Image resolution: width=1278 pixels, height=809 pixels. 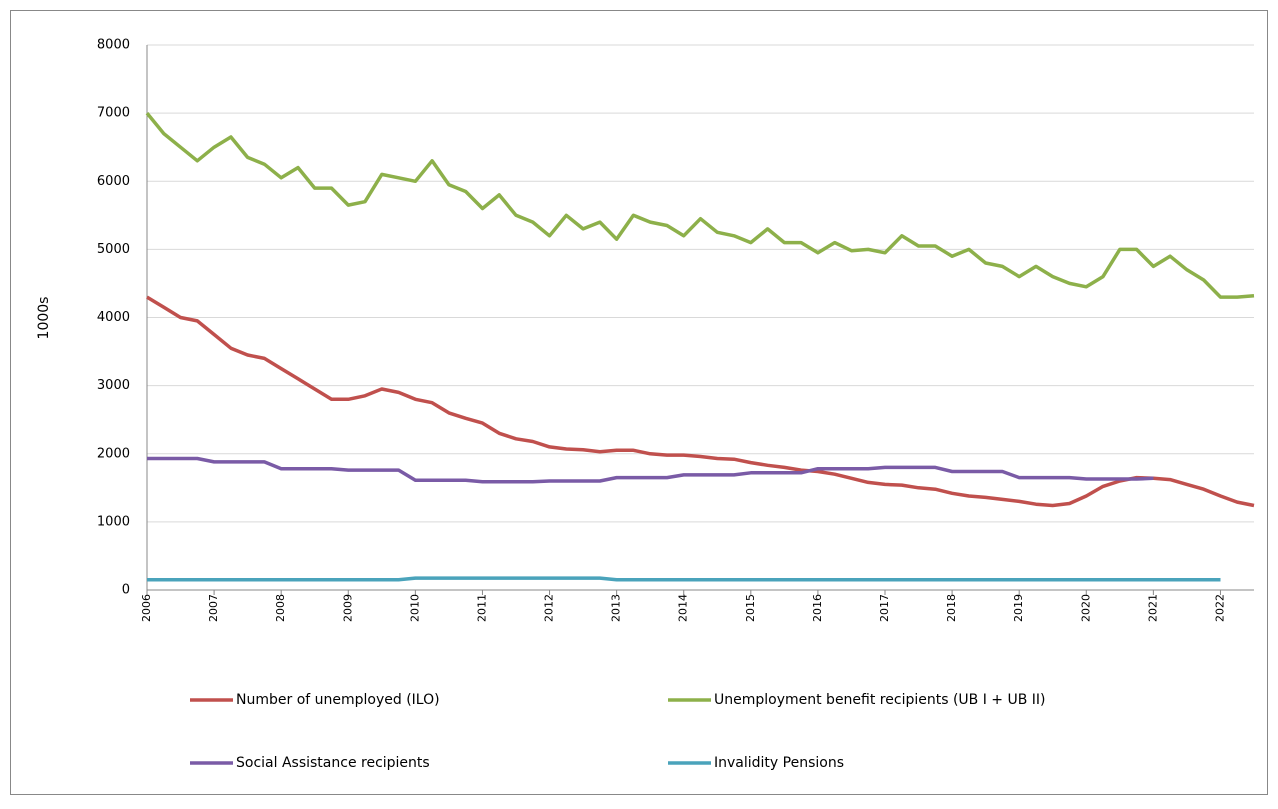 What do you see at coordinates (126, 590) in the screenshot?
I see `y-tick-label: 0` at bounding box center [126, 590].